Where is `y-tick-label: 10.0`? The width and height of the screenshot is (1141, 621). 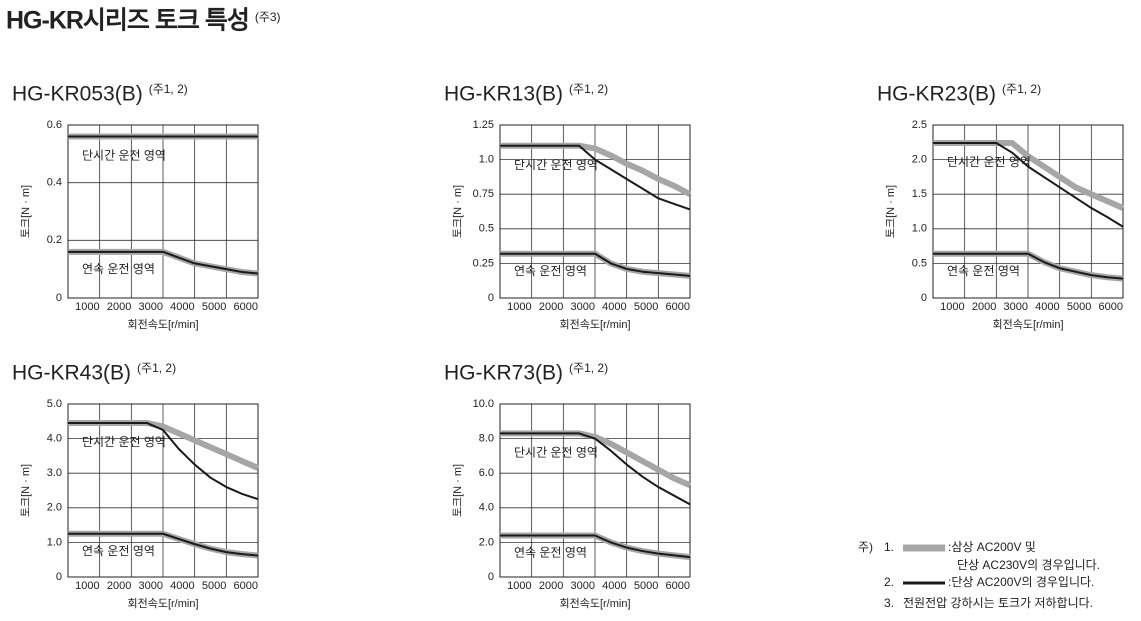 y-tick-label: 10.0 is located at coordinates (483, 404).